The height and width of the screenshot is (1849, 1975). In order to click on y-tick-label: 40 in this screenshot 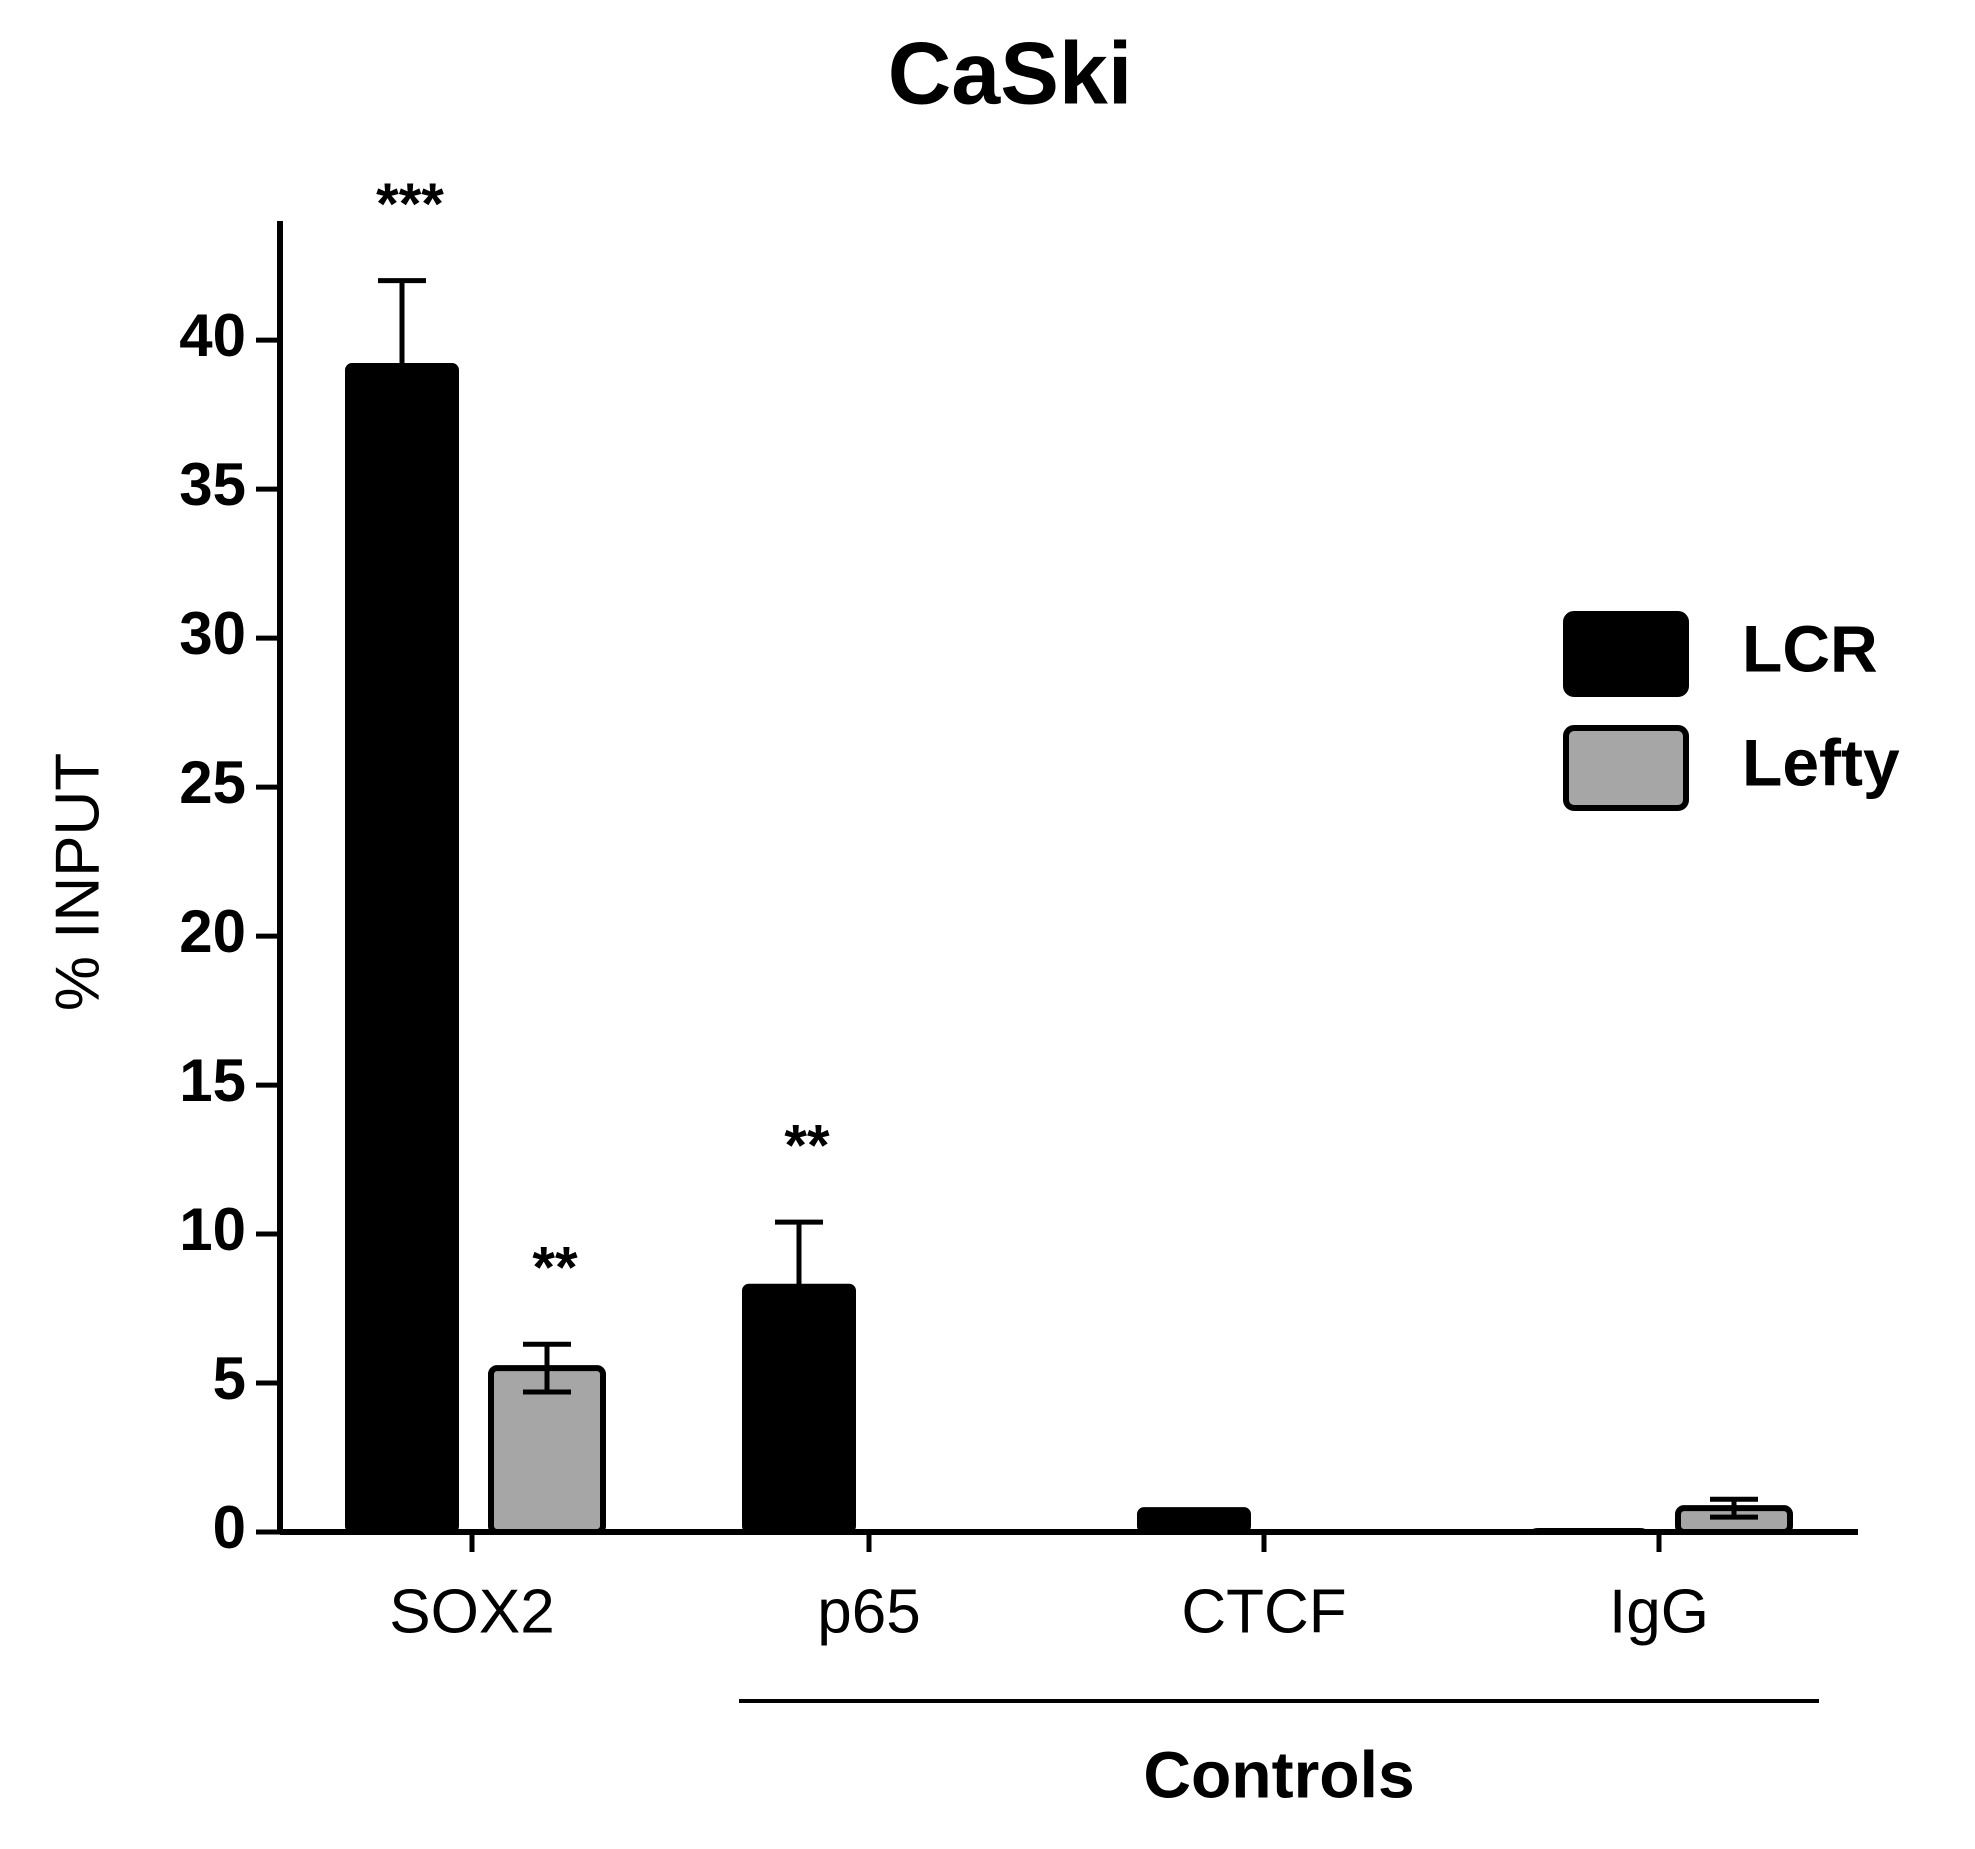, I will do `click(212, 335)`.